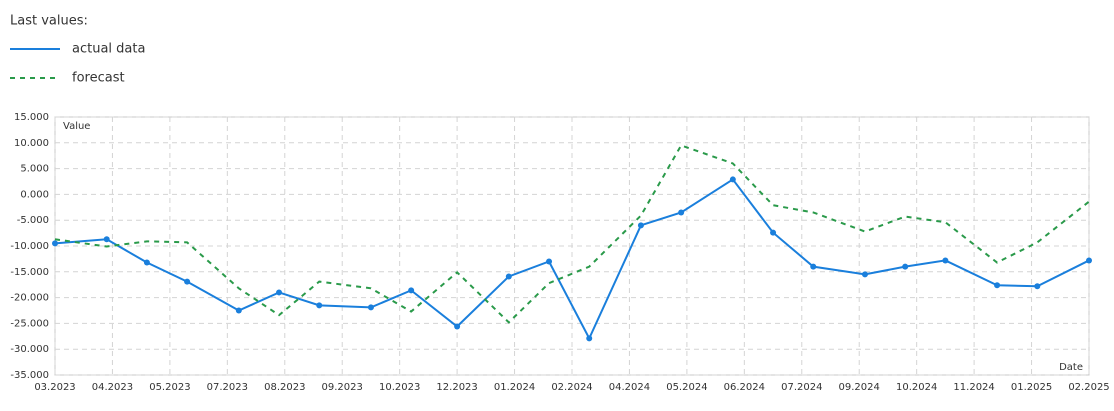  What do you see at coordinates (801, 387) in the screenshot?
I see `x-tick-label: 07.2024` at bounding box center [801, 387].